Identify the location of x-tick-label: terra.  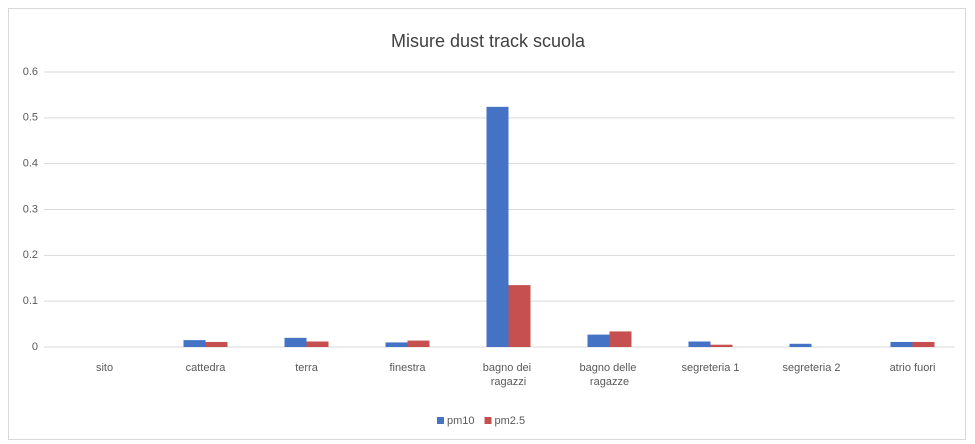
(307, 368).